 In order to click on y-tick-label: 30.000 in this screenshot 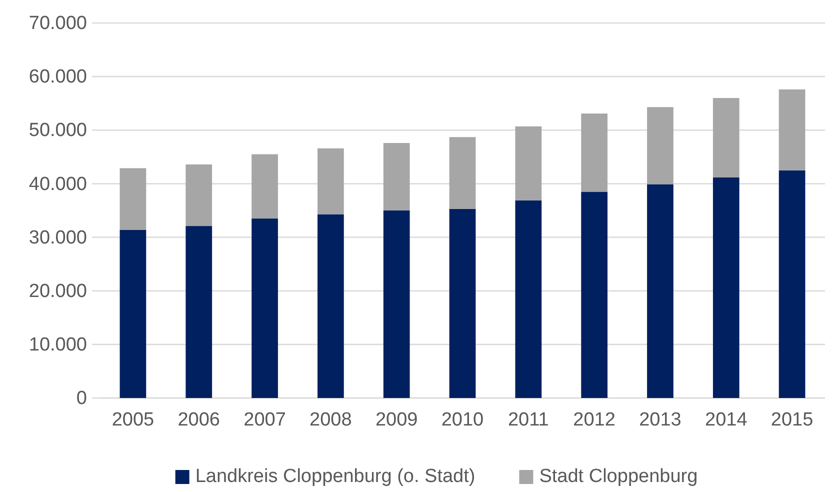, I will do `click(57, 237)`.